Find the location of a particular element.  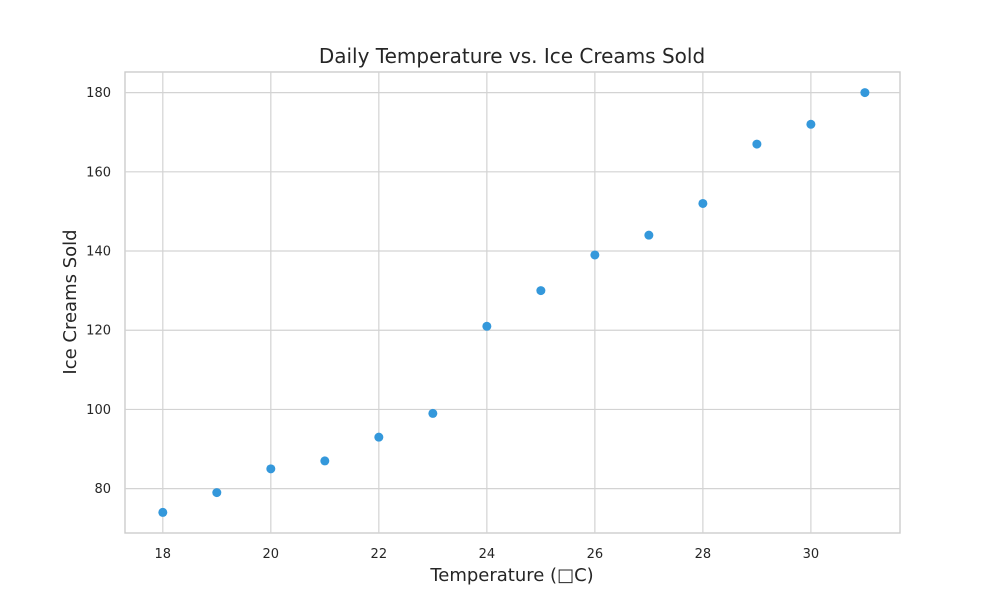

x-tick-label: 22 is located at coordinates (379, 554).